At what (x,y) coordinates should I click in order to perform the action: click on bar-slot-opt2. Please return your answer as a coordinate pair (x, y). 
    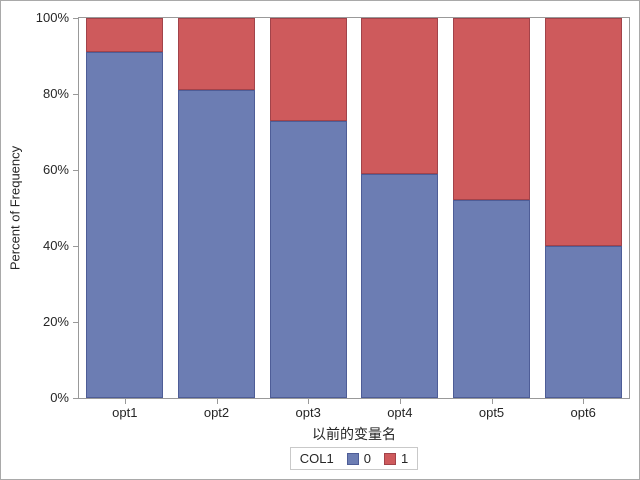
    Looking at the image, I should click on (217, 208).